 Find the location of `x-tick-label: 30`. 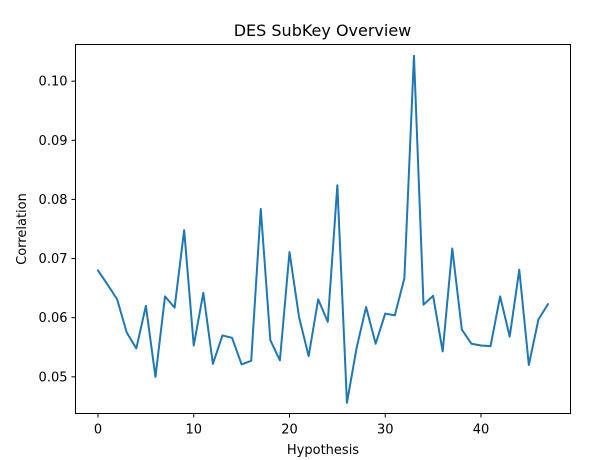

x-tick-label: 30 is located at coordinates (385, 430).